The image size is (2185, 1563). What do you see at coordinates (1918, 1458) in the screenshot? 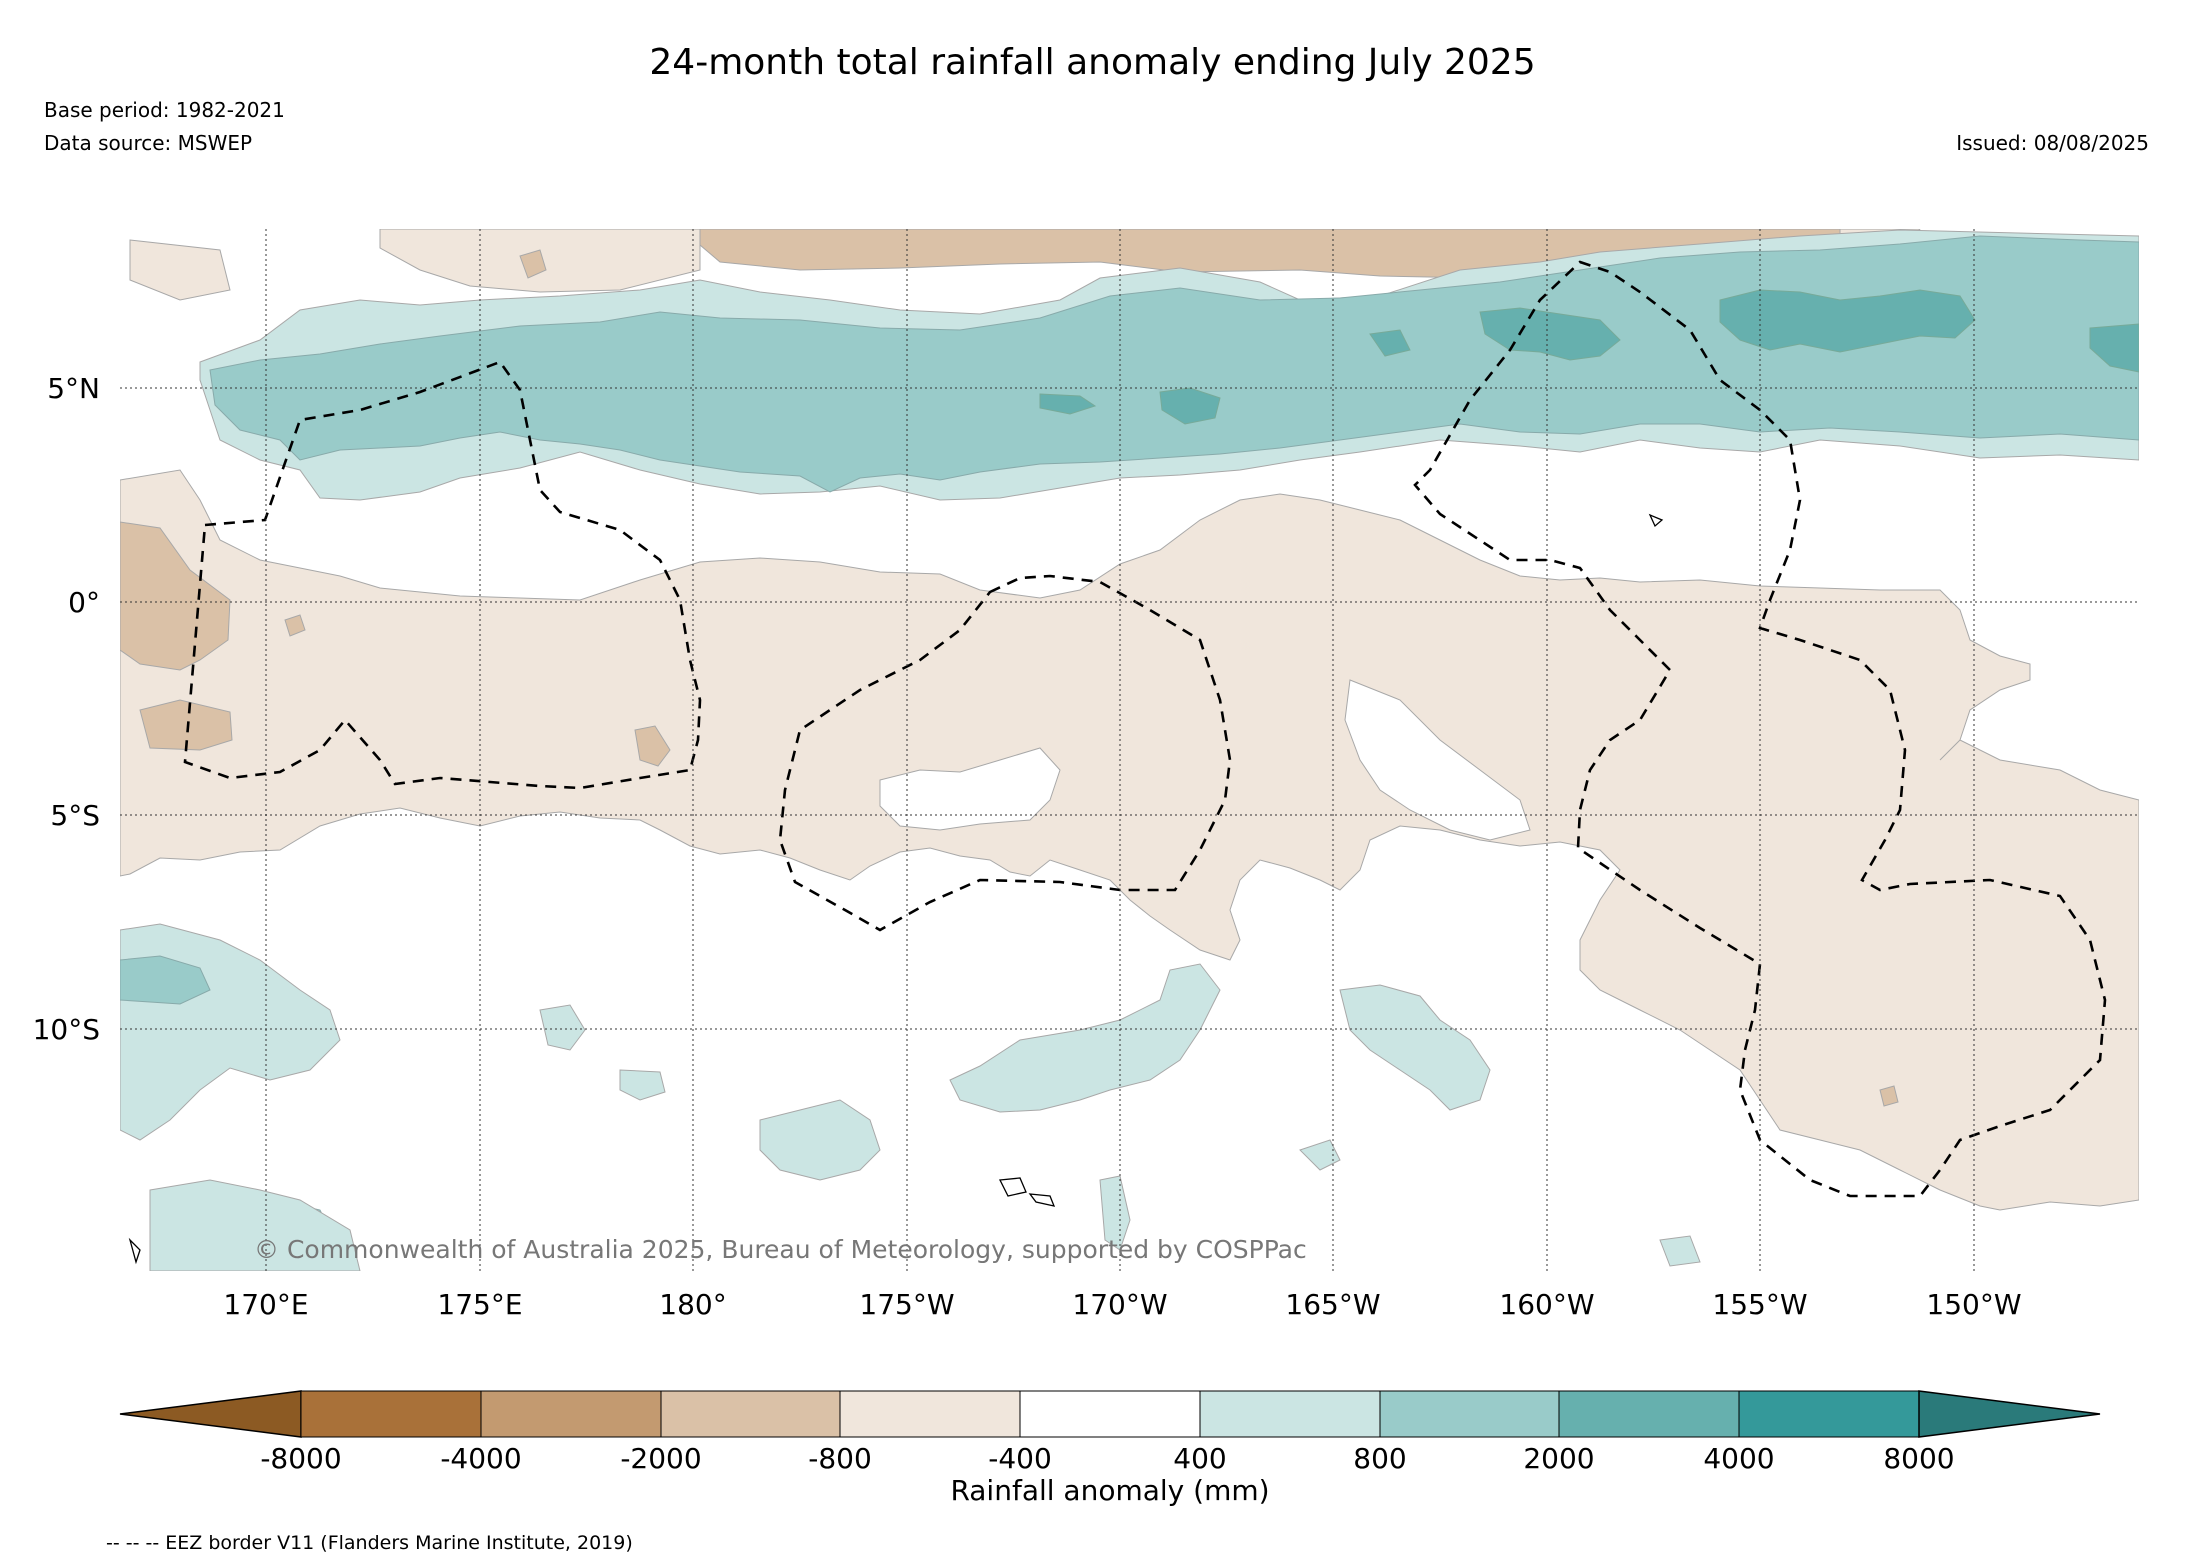
I see `colorbar-tick-label: 8000` at bounding box center [1918, 1458].